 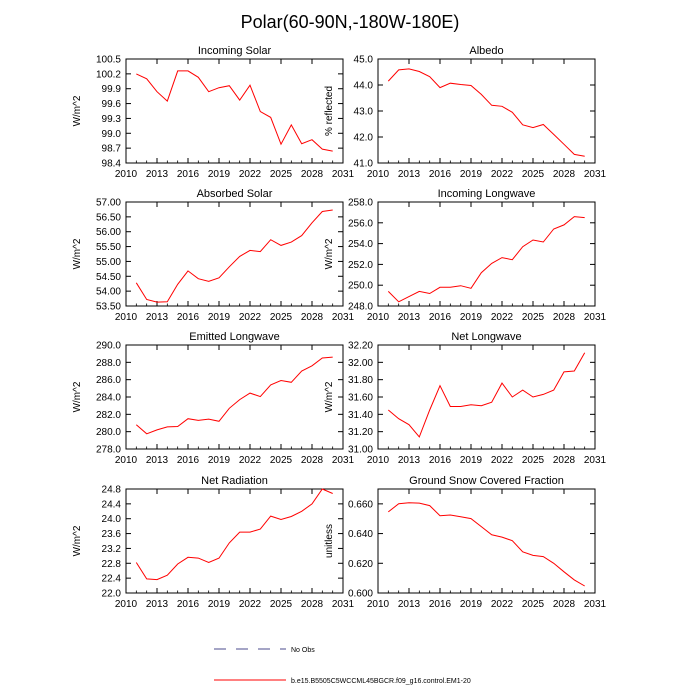 I want to click on y-tick-label: 99.0, so click(x=112, y=134).